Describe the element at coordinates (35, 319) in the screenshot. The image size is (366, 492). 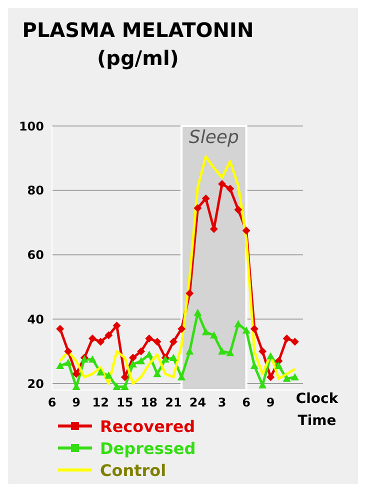
I see `y-tick-label: 40` at that location.